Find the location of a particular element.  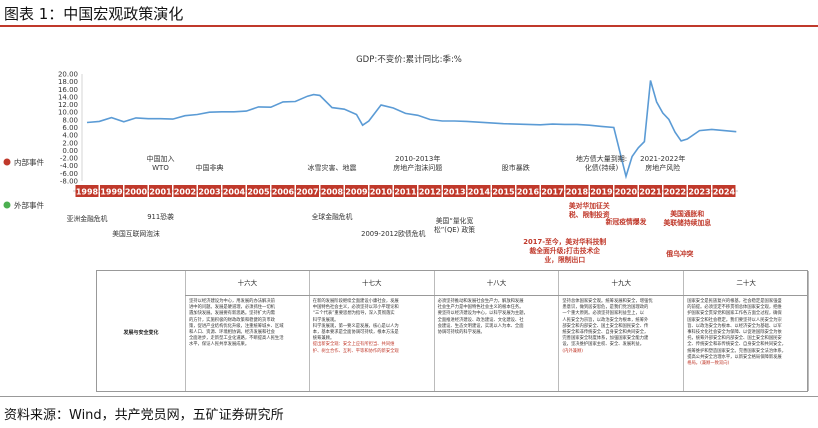

policy-line: 进中的问题。发展是硬道理，必须抓住一切机 is located at coordinates (232, 308).